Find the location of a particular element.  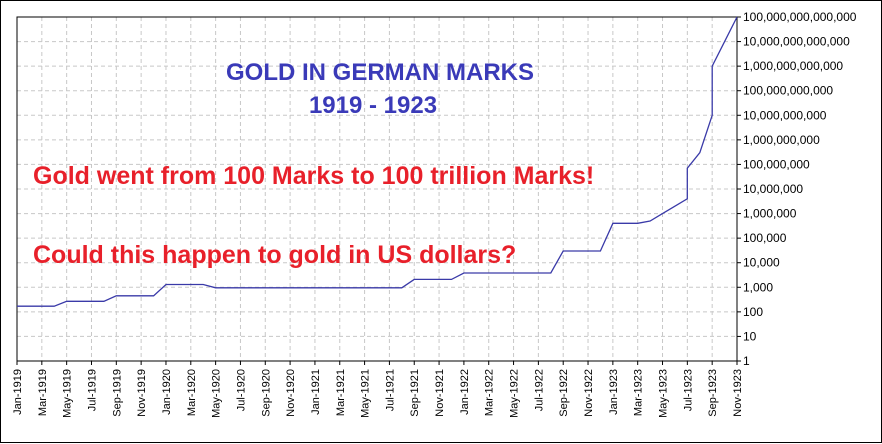

y-tick-label: 100,000 is located at coordinates (765, 238).